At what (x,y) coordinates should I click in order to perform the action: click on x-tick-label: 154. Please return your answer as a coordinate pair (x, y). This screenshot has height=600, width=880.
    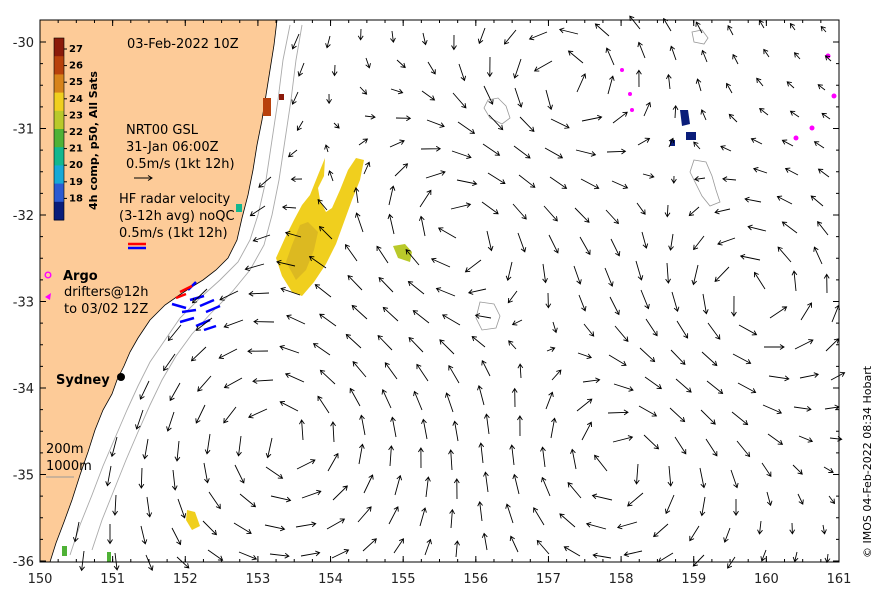
    Looking at the image, I should click on (330, 579).